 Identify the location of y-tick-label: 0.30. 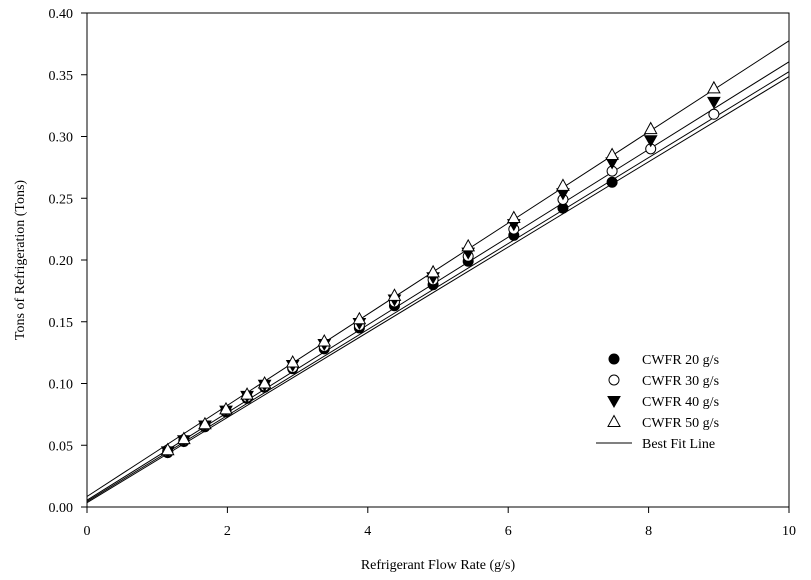
(61, 138).